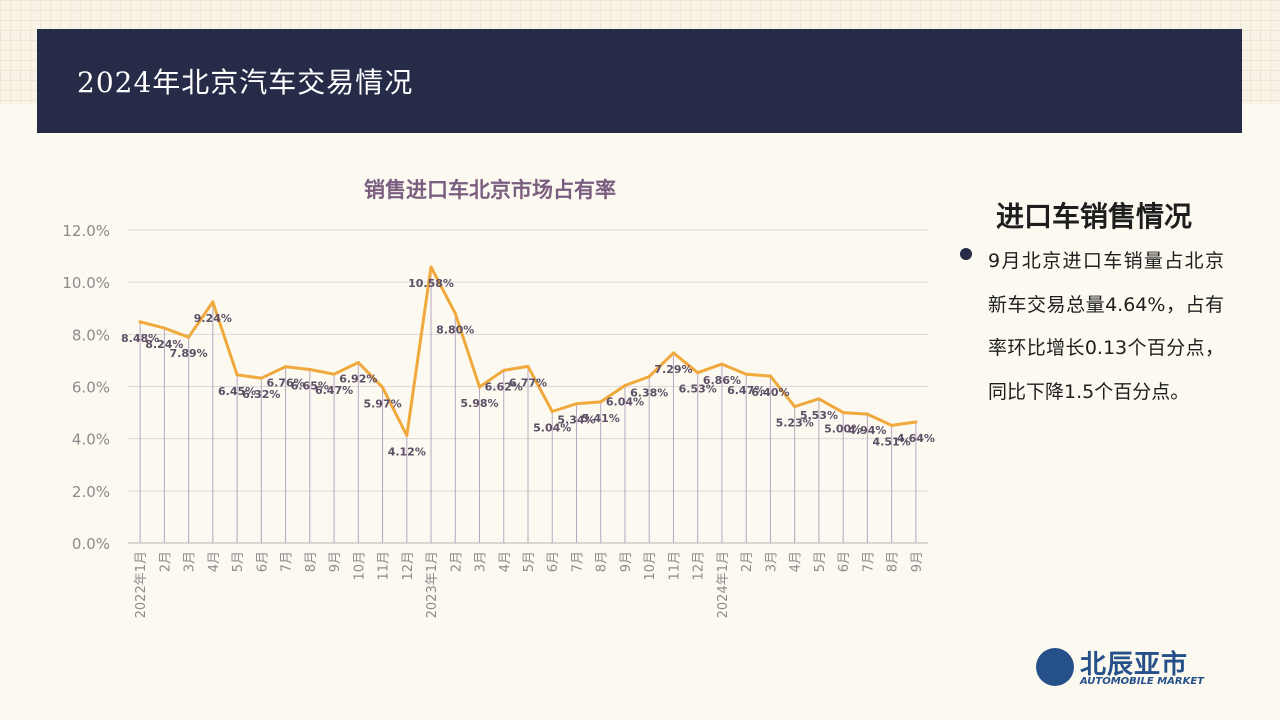  What do you see at coordinates (625, 401) in the screenshot?
I see `data-label: 6.04%` at bounding box center [625, 401].